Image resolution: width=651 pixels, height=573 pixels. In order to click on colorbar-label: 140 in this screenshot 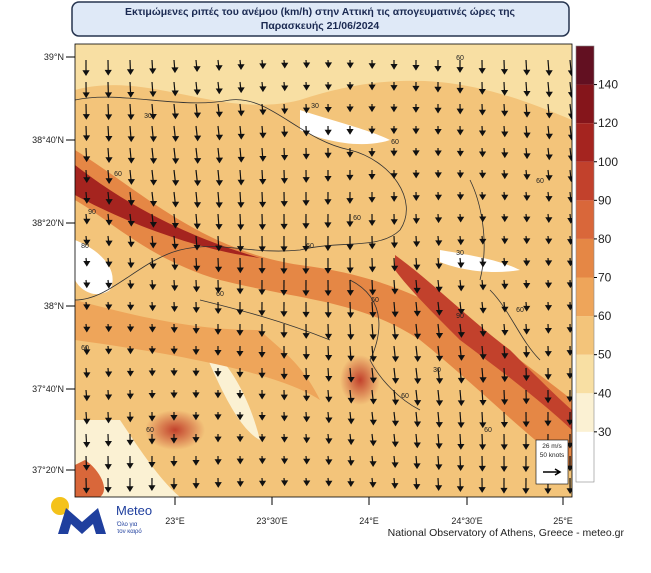, I will do `click(608, 85)`.